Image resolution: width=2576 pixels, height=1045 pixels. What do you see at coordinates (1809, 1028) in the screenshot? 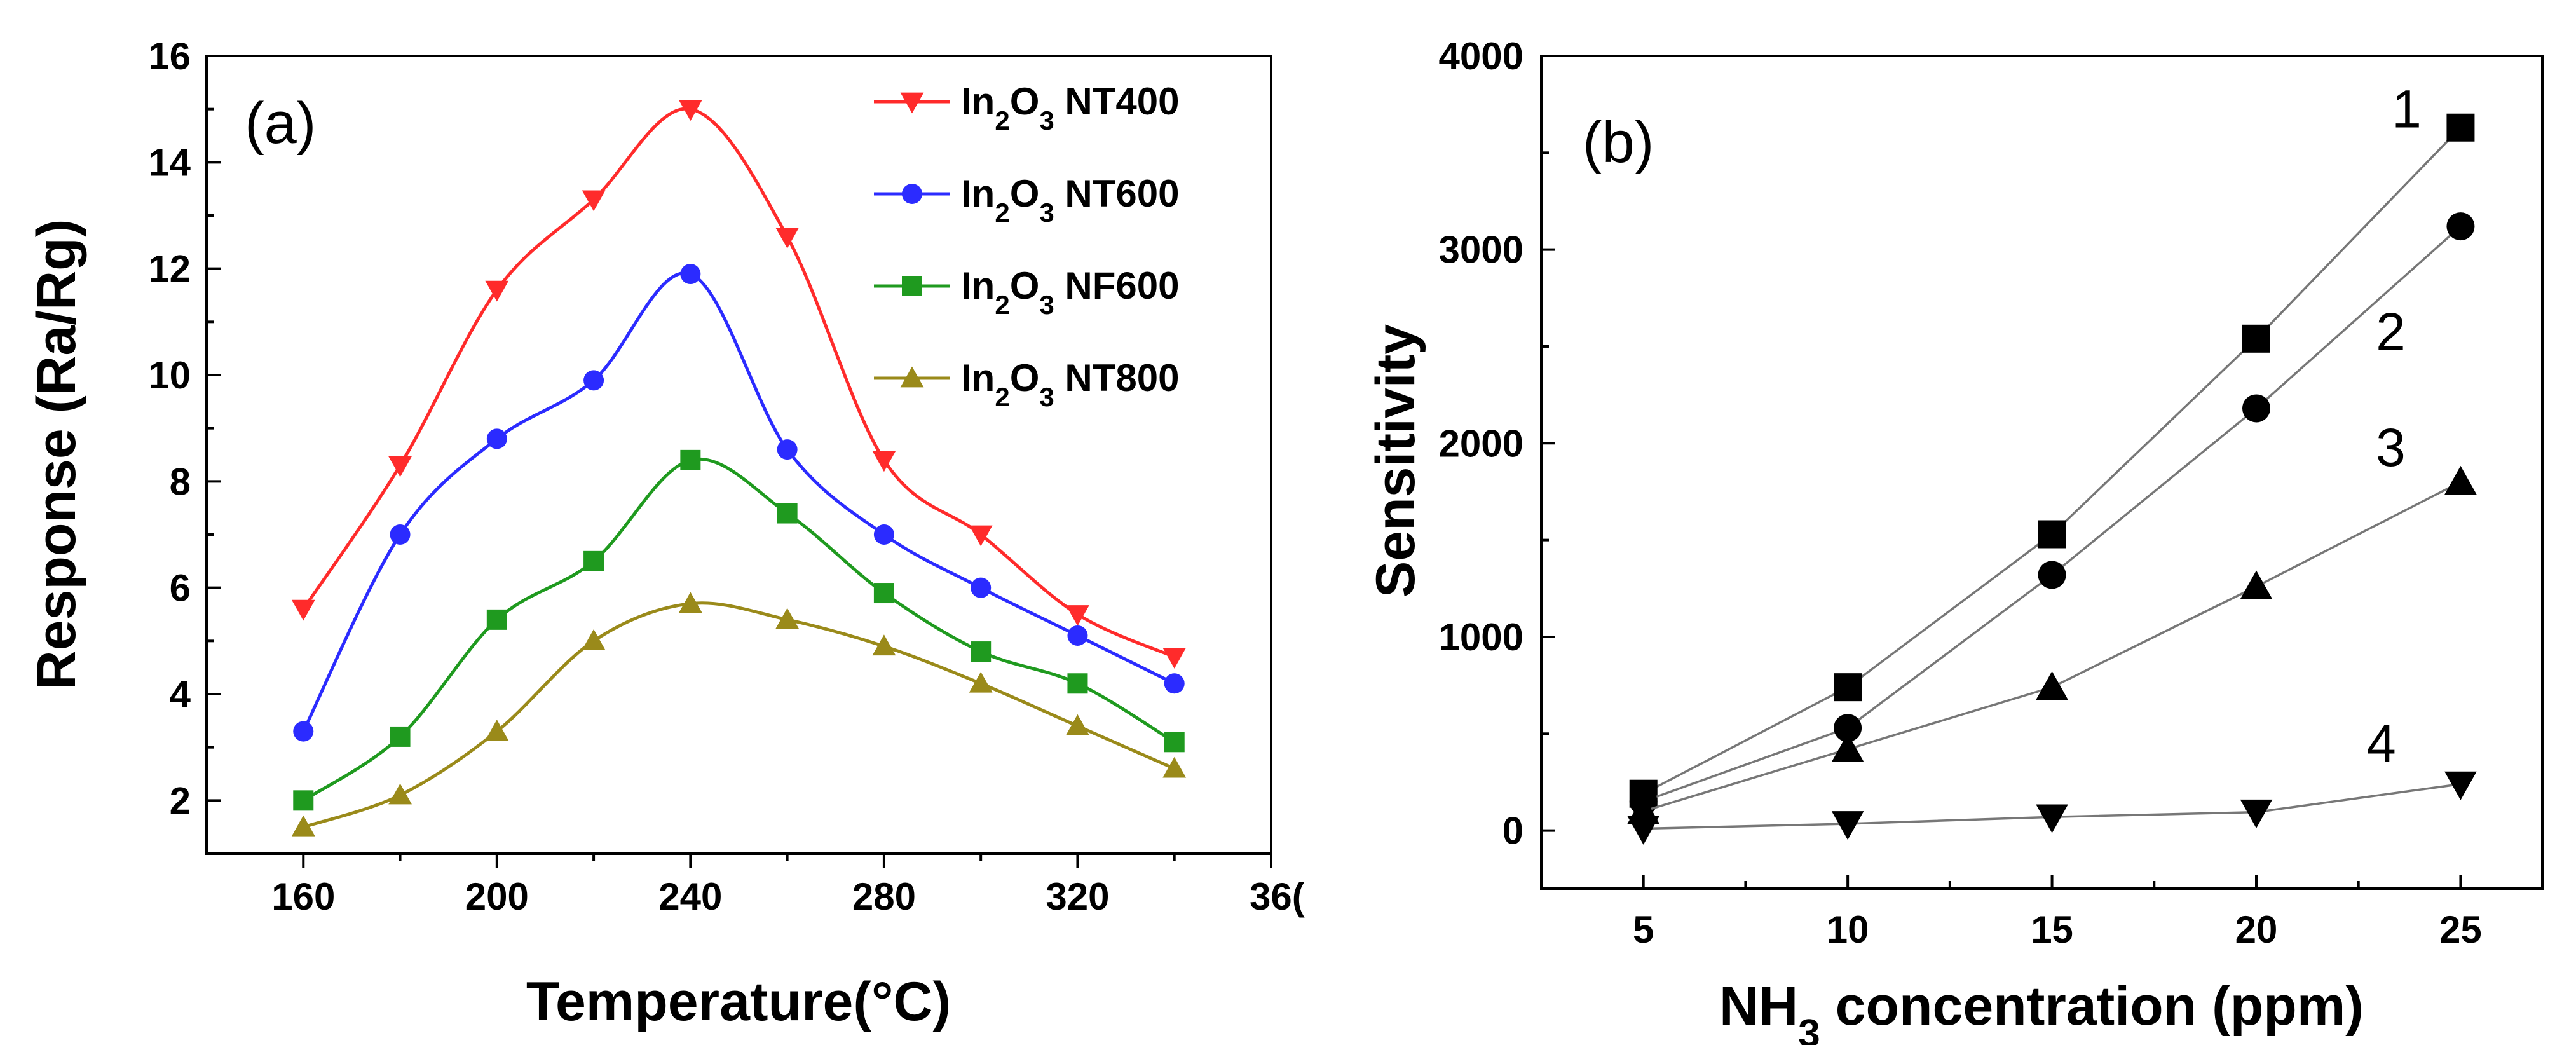
I see `panel-b-x-axis-title-sub: 3` at bounding box center [1809, 1028].